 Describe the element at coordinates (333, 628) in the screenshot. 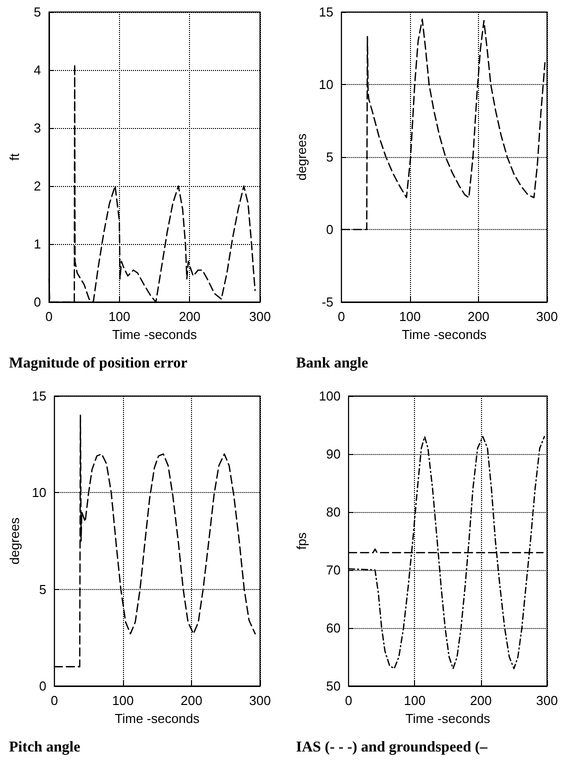

I see `y-tick-label: 60` at that location.